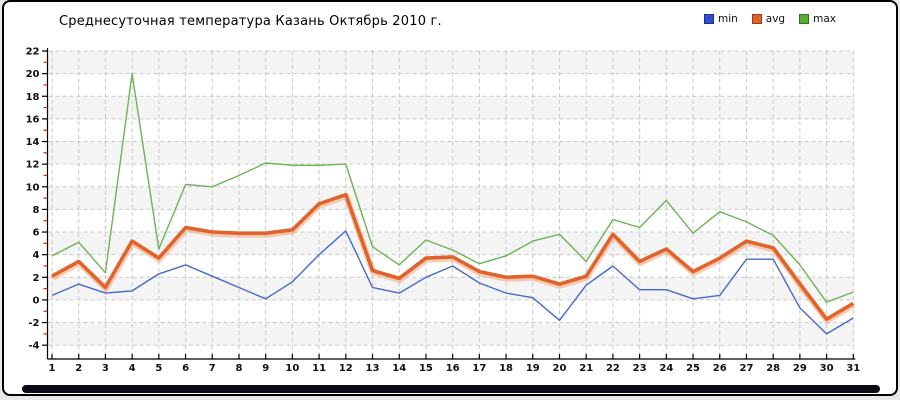  Describe the element at coordinates (775, 19) in the screenshot. I see `legend-label-avg: avg` at that location.